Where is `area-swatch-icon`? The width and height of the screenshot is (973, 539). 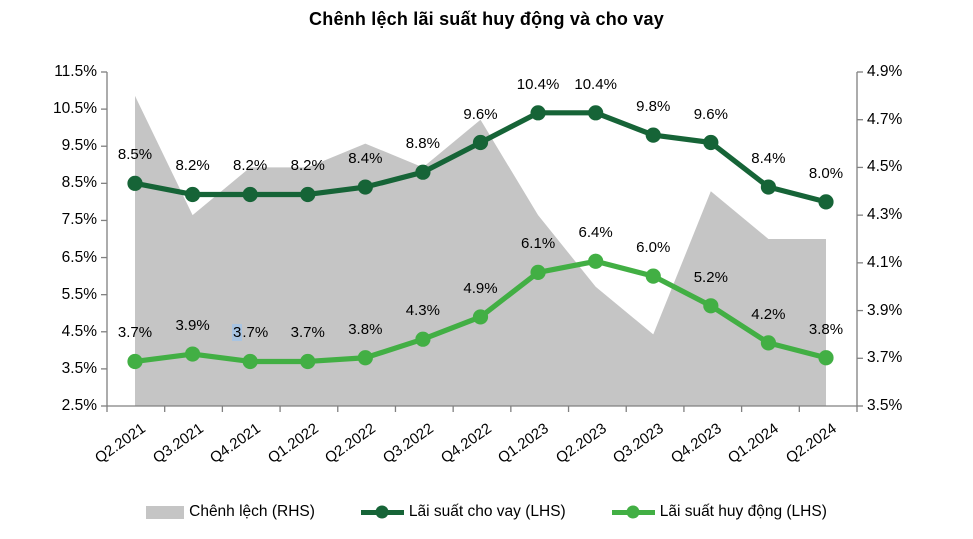 area-swatch-icon is located at coordinates (165, 512).